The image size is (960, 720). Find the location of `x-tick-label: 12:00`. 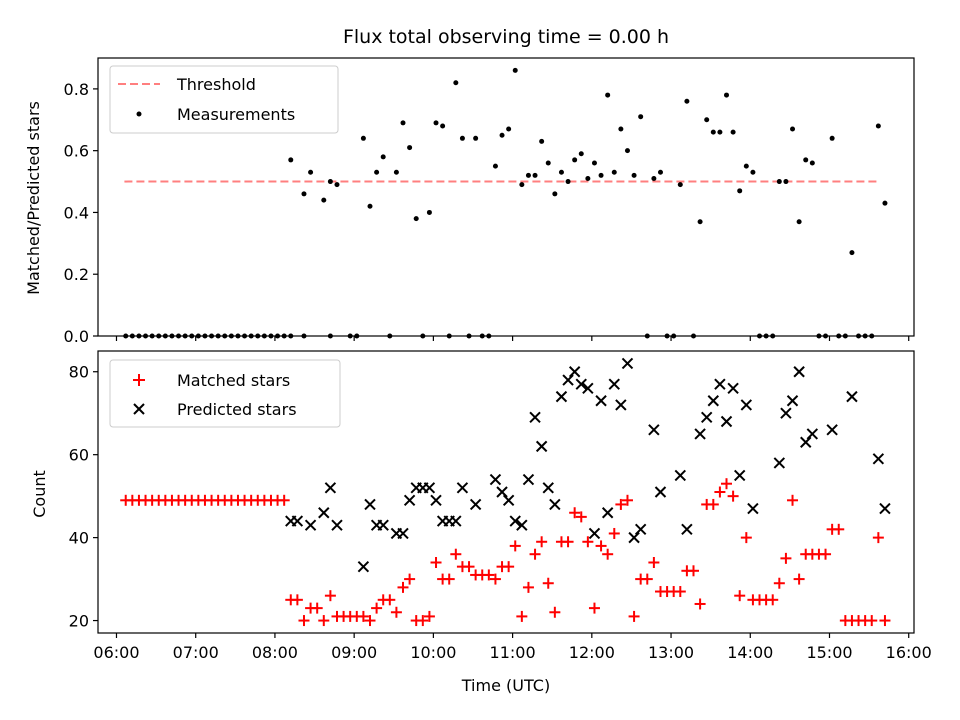

x-tick-label: 12:00 is located at coordinates (592, 652).